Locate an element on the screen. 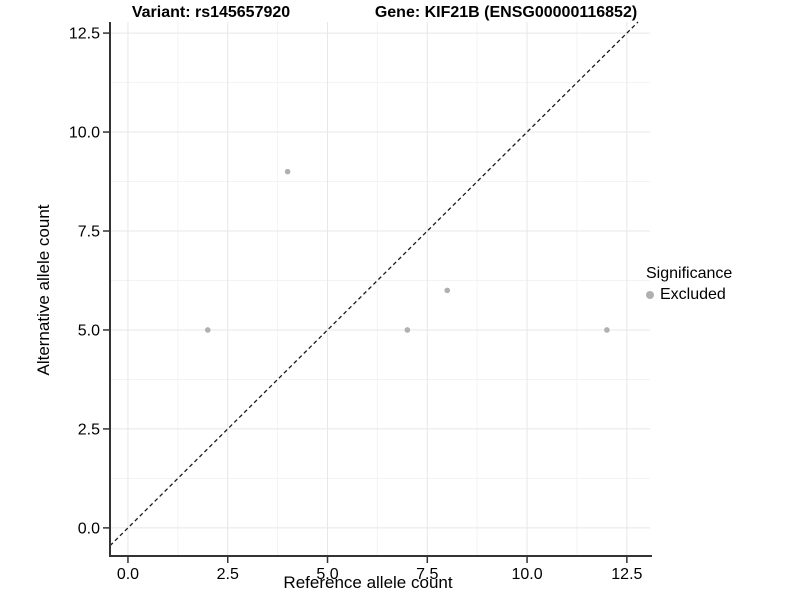 Image resolution: width=800 pixels, height=600 pixels. legend-entry-label: Excluded is located at coordinates (693, 294).